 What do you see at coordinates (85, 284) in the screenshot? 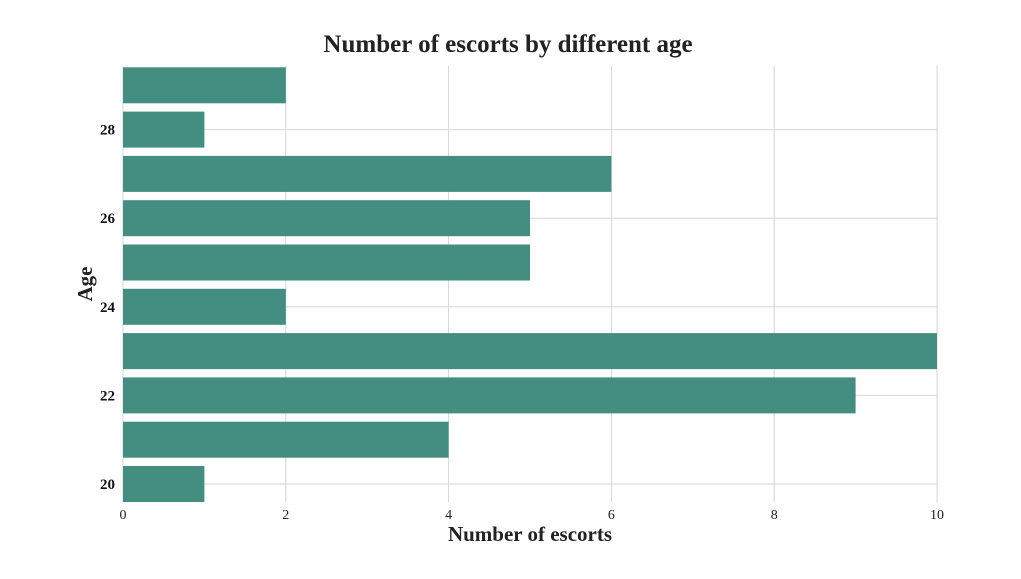
I see `y-axis-label: Age` at bounding box center [85, 284].